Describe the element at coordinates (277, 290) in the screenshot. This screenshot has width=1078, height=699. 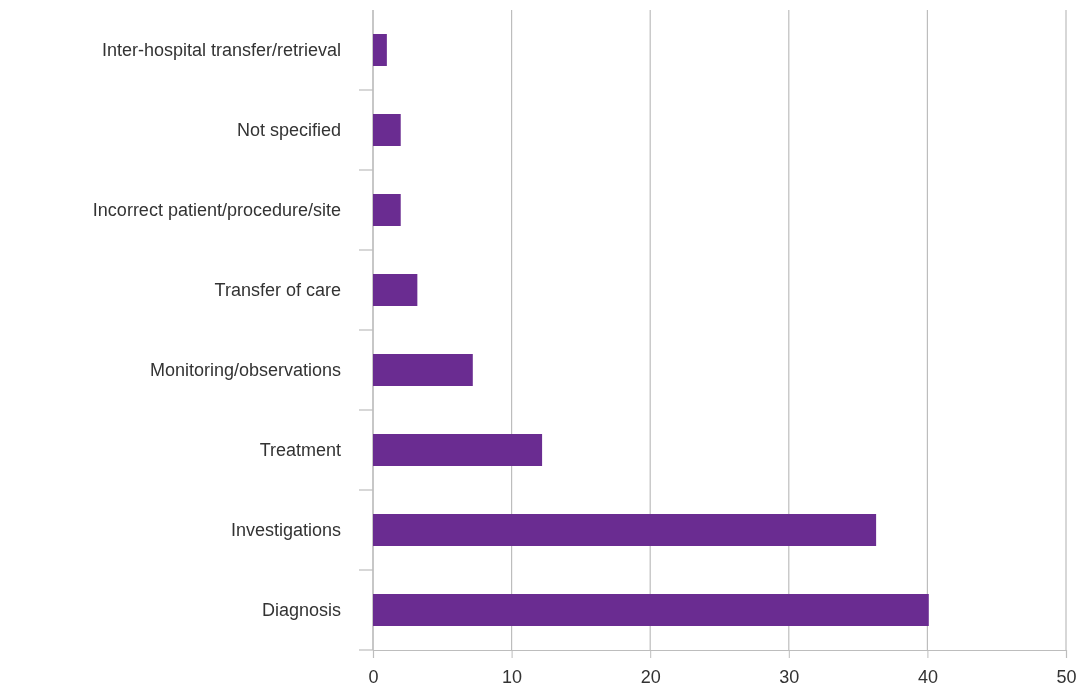
I see `y-tick-label: Transfer of care` at that location.